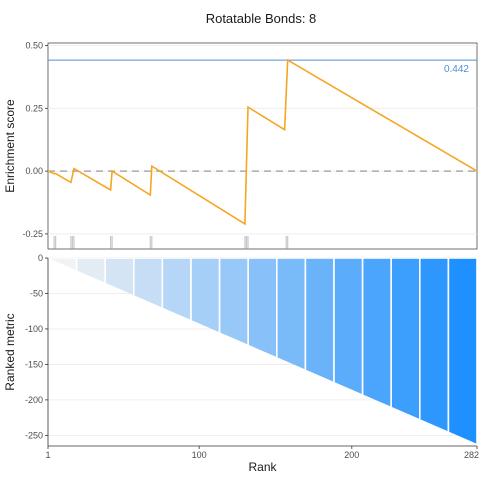  What do you see at coordinates (35, 140) in the screenshot?
I see `top-y-ticks: 0.50 0.25 0.00 -0.25` at bounding box center [35, 140].